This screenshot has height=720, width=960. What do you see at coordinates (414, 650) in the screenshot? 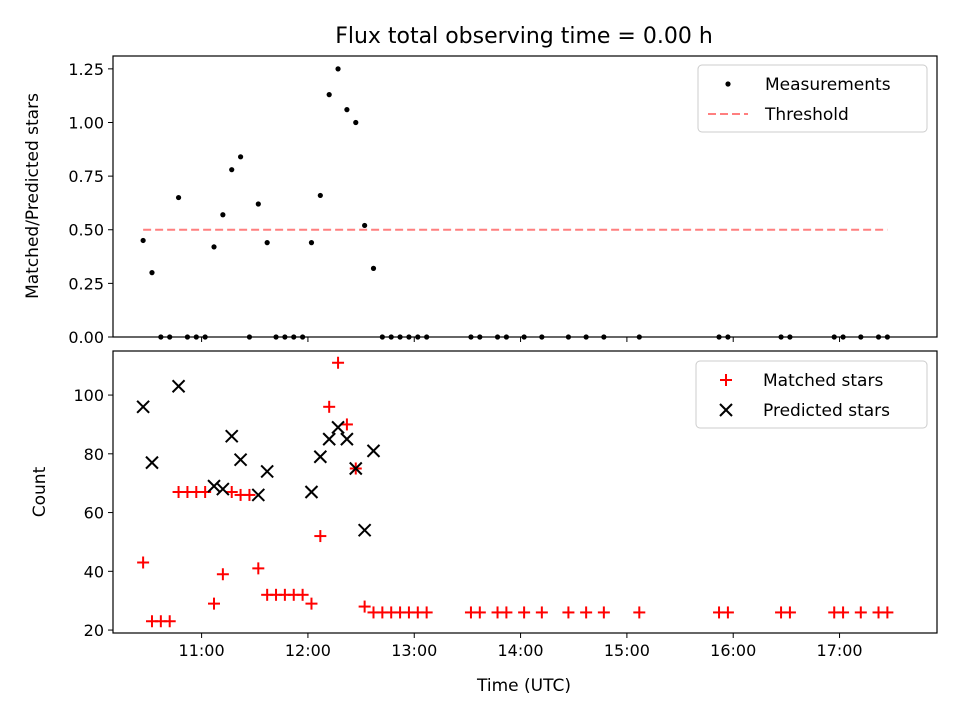
I see `bottom-x-tick-label: 13:00` at bounding box center [414, 650].